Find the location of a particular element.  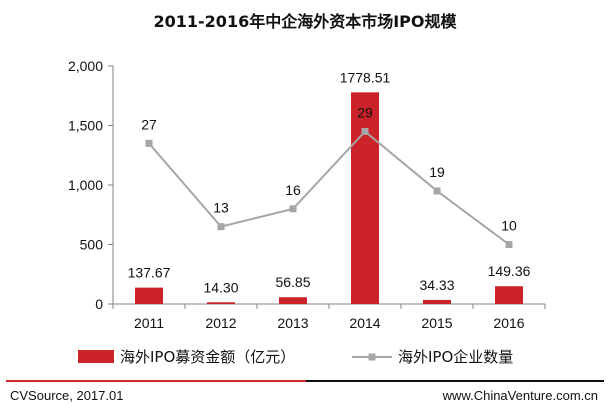

line-value-label: 13 is located at coordinates (221, 208).